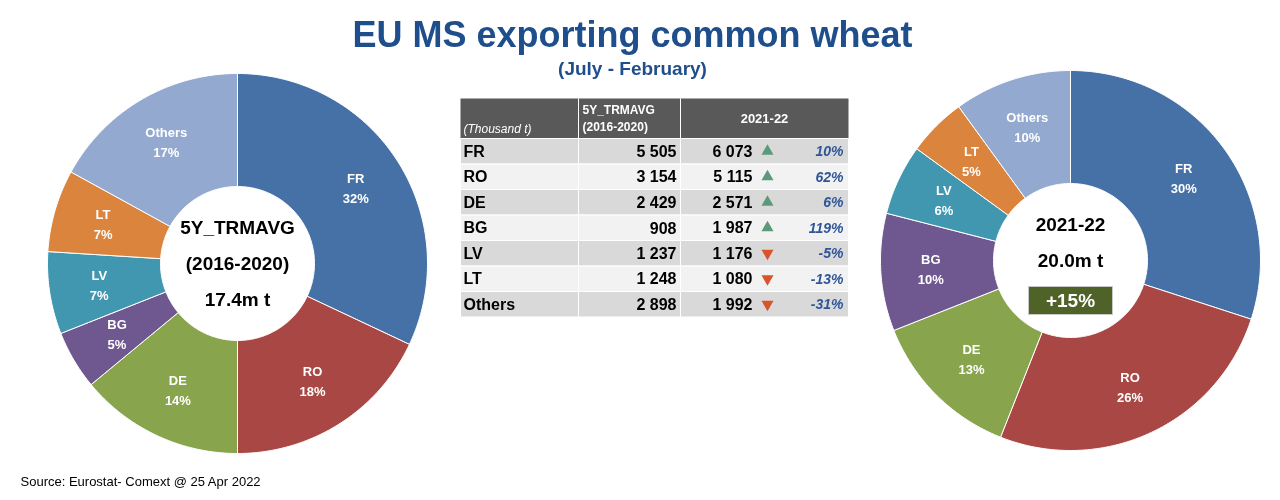  I want to click on data-label: 6 073, so click(732, 151).